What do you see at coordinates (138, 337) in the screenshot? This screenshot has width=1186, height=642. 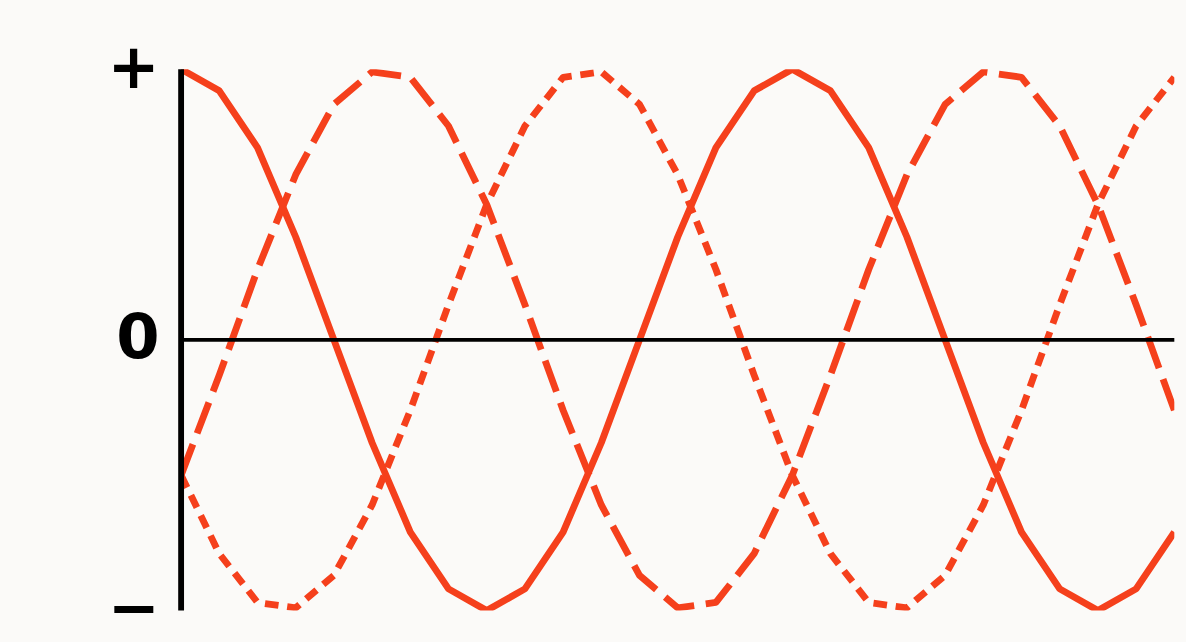 I see `text: 0` at bounding box center [138, 337].